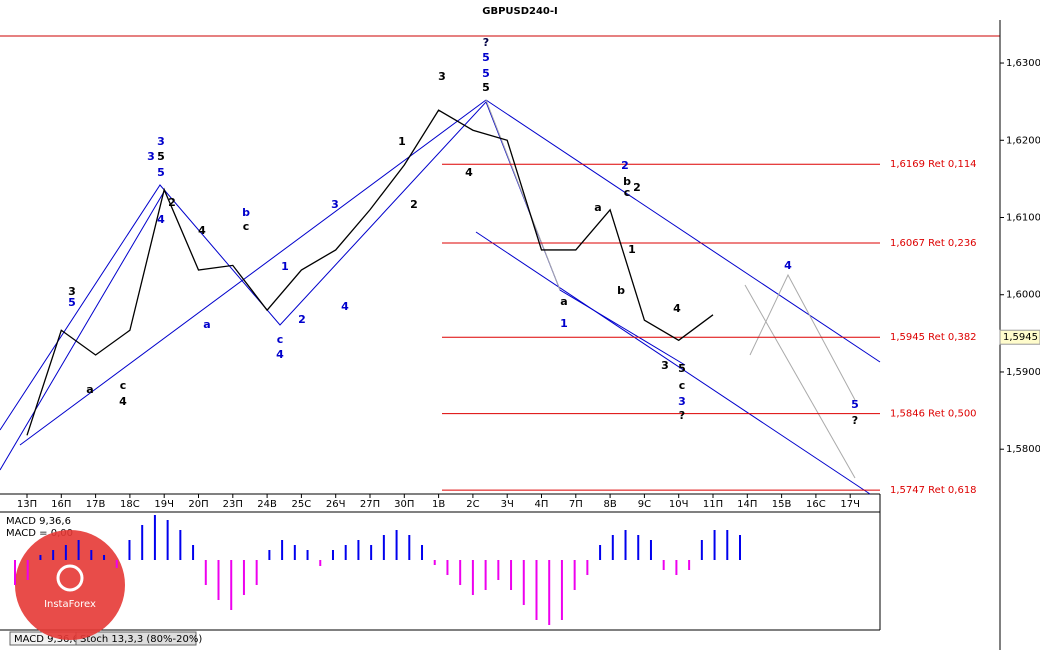  What do you see at coordinates (1019, 337) in the screenshot?
I see `last-price-box` at bounding box center [1019, 337].